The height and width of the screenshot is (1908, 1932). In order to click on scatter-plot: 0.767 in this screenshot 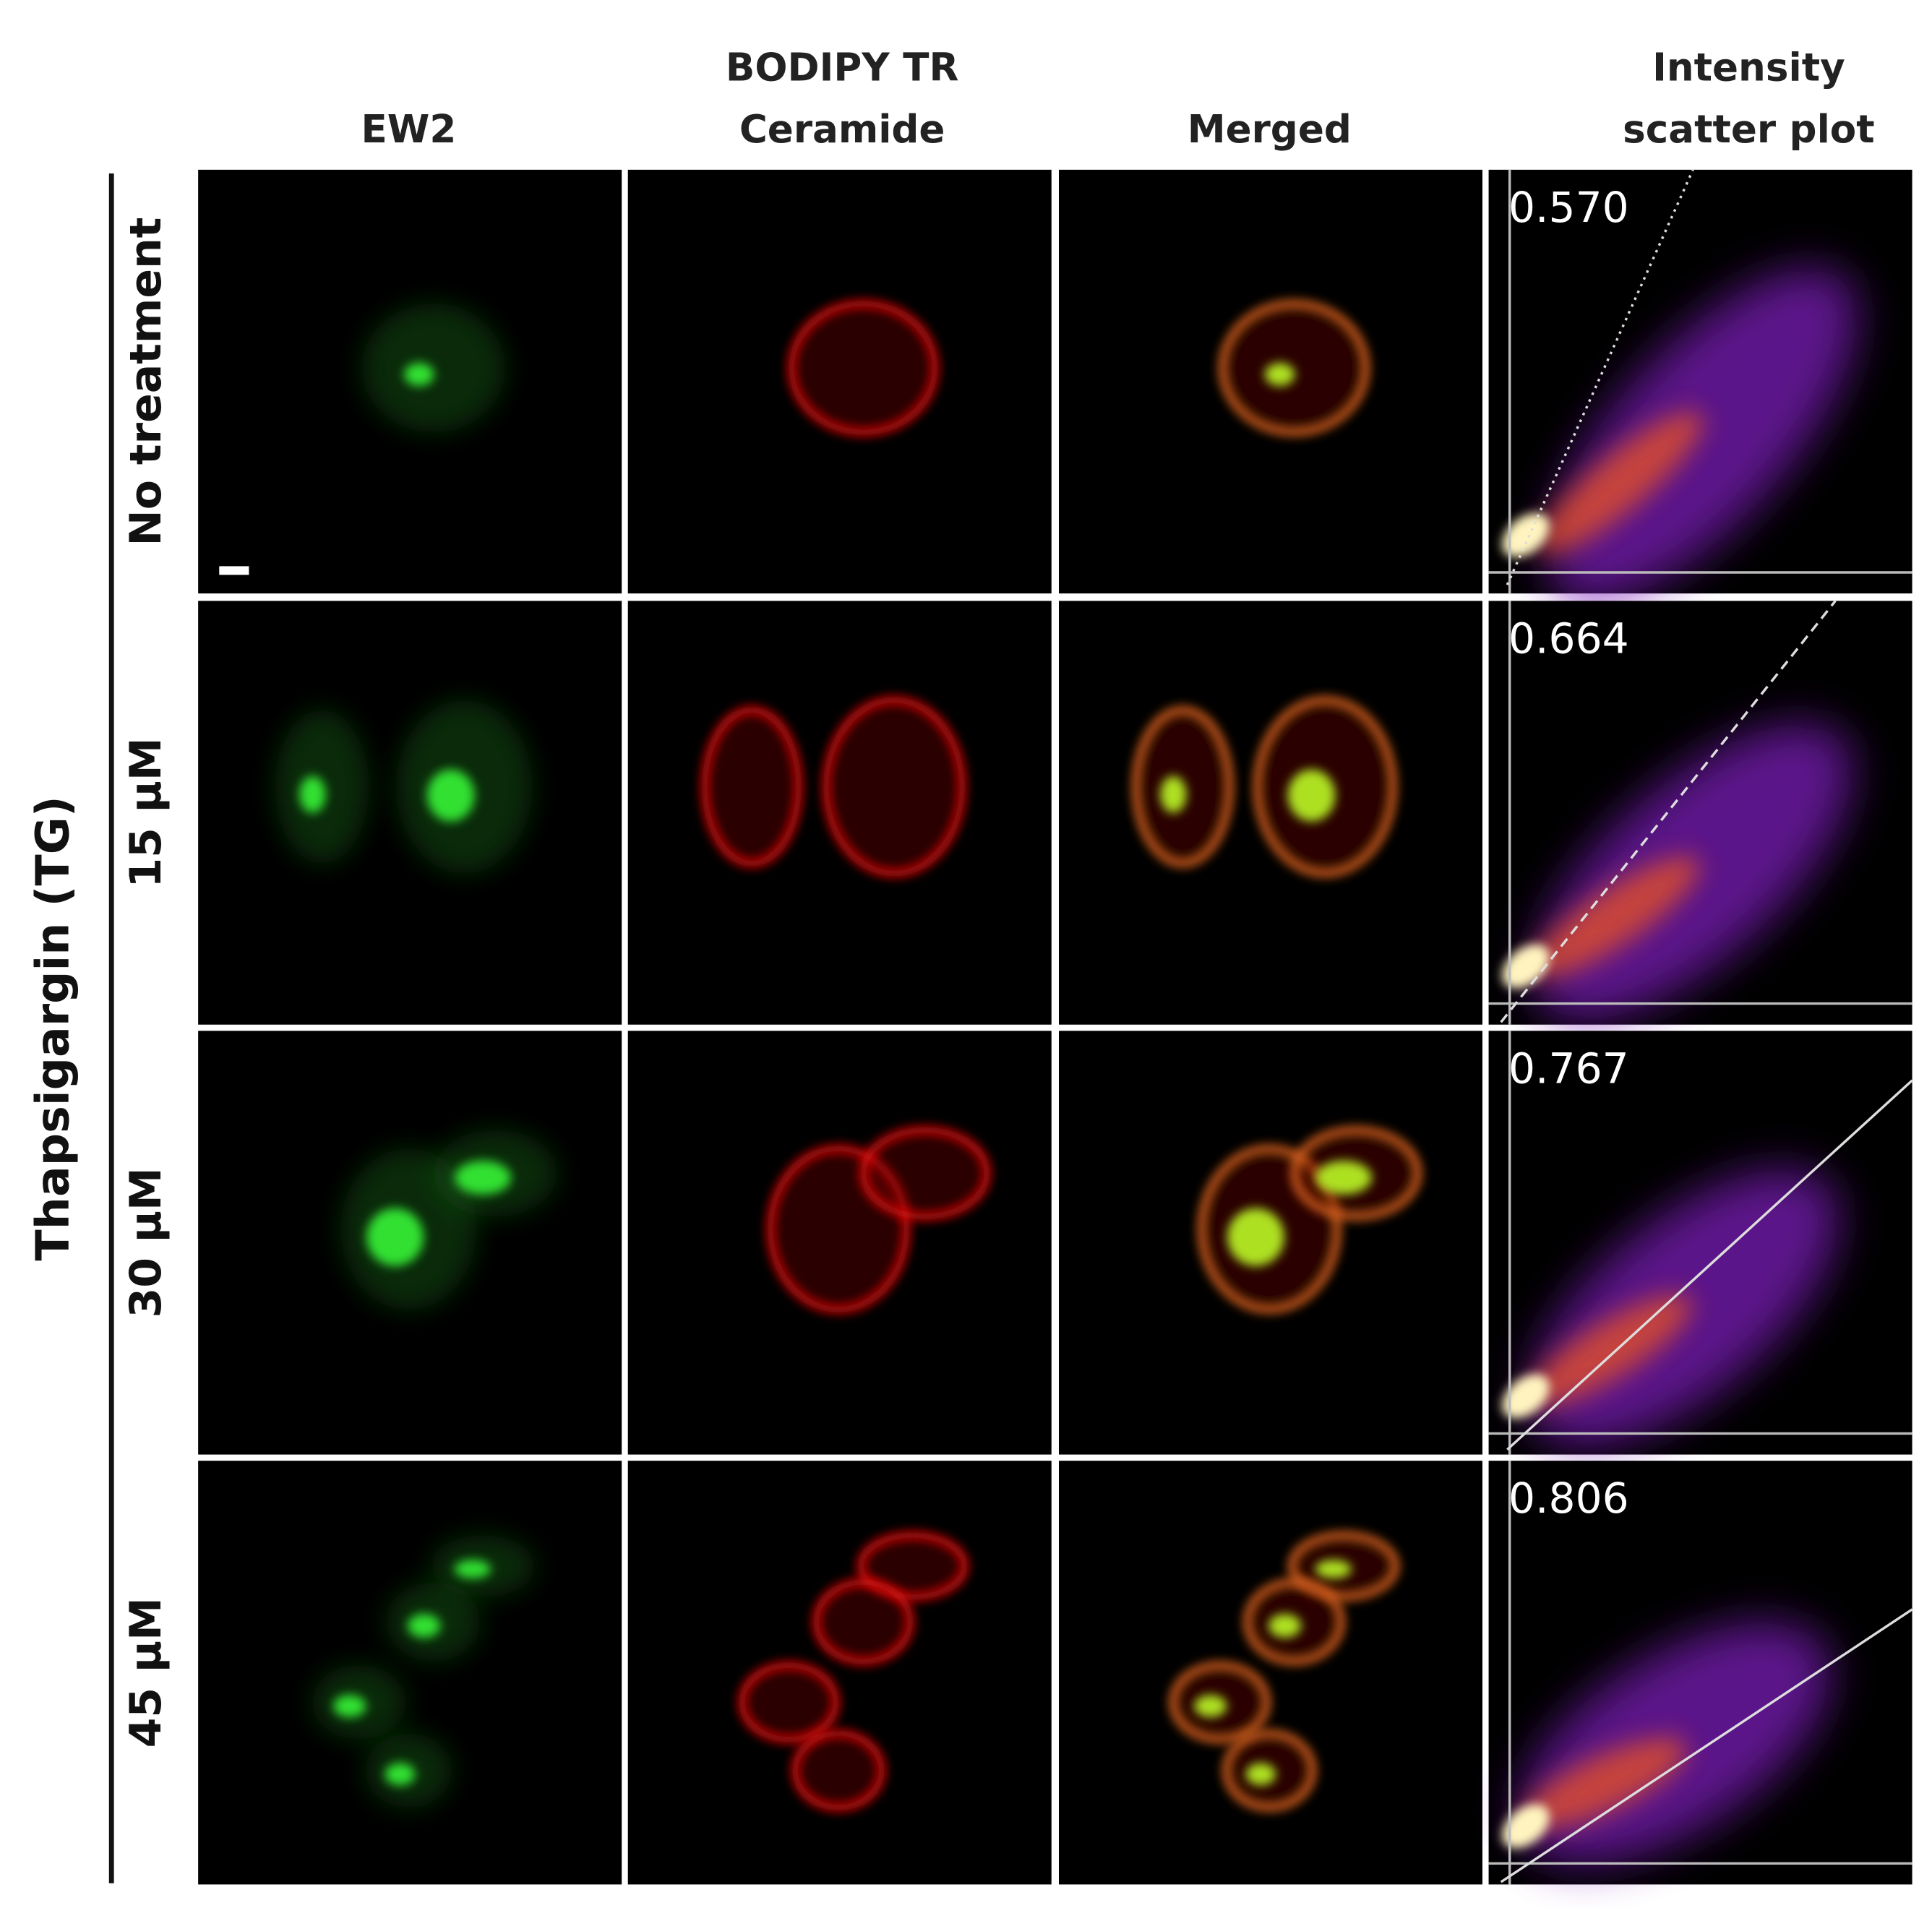, I will do `click(1701, 1243)`.